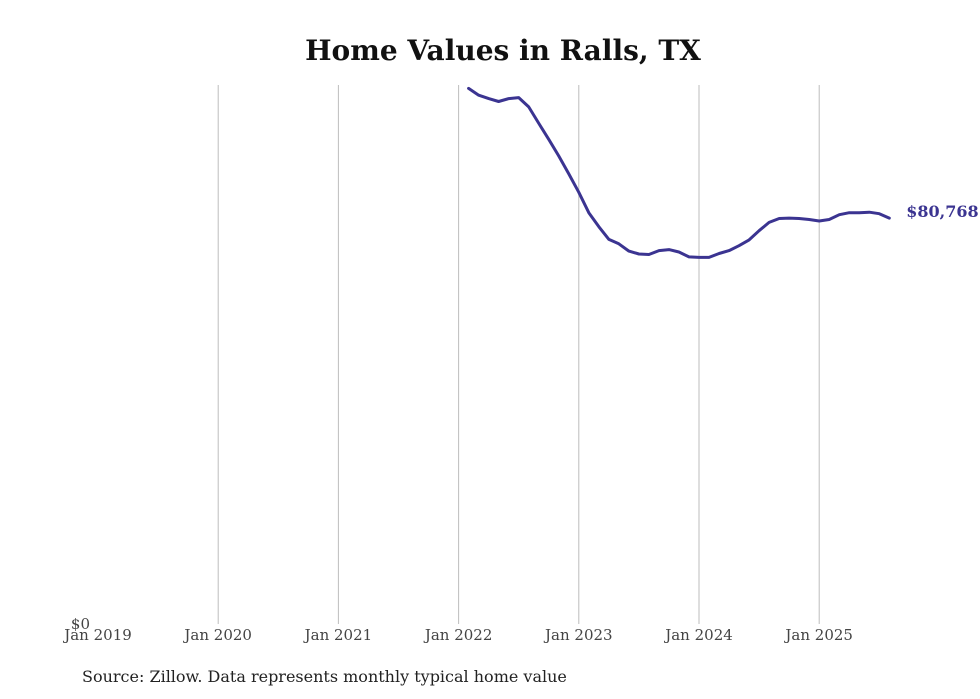  What do you see at coordinates (97, 635) in the screenshot?
I see `x-tick-label: Jan 2019` at bounding box center [97, 635].